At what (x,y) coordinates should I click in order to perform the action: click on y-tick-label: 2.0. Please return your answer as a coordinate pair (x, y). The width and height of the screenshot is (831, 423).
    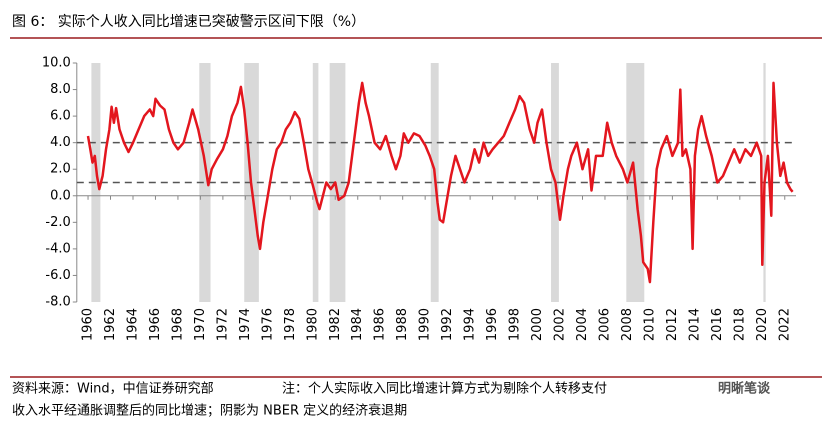
    Looking at the image, I should click on (60, 169).